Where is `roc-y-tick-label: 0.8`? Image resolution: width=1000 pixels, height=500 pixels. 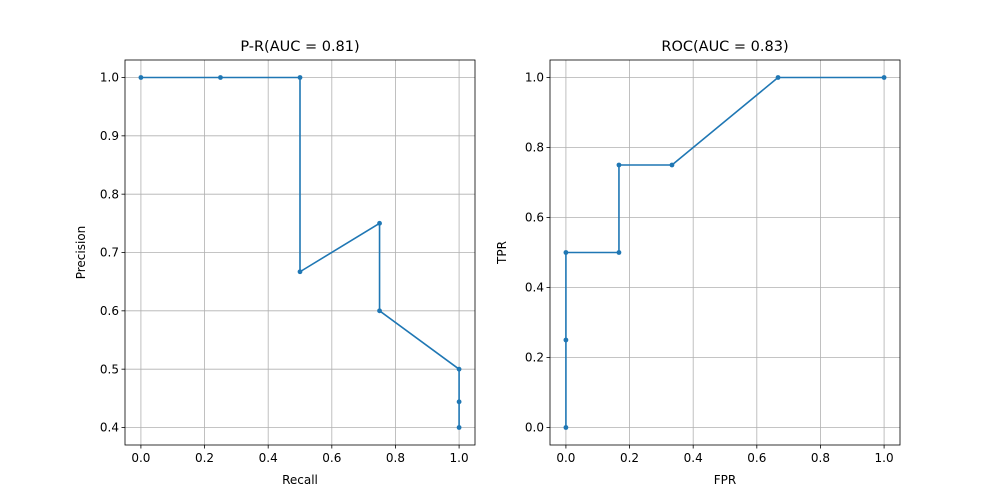 roc-y-tick-label: 0.8 is located at coordinates (534, 148).